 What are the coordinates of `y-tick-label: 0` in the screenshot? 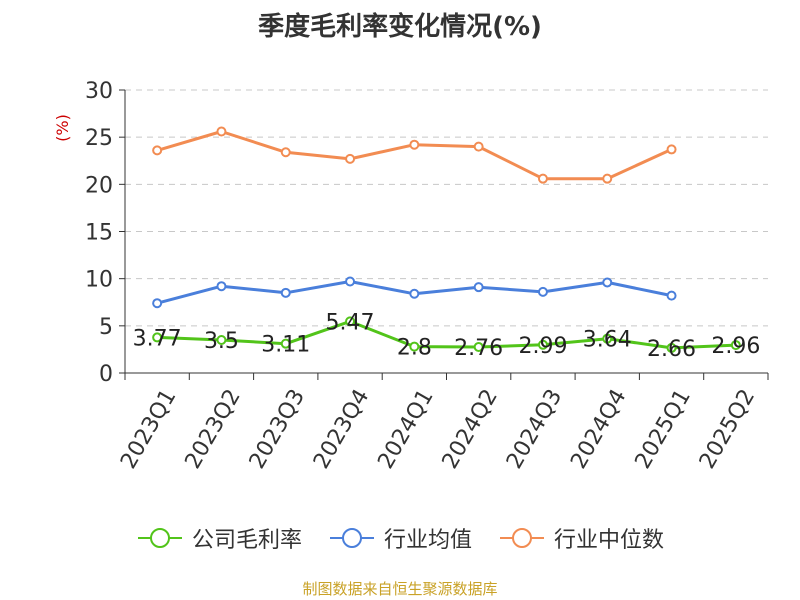 It's located at (106, 374).